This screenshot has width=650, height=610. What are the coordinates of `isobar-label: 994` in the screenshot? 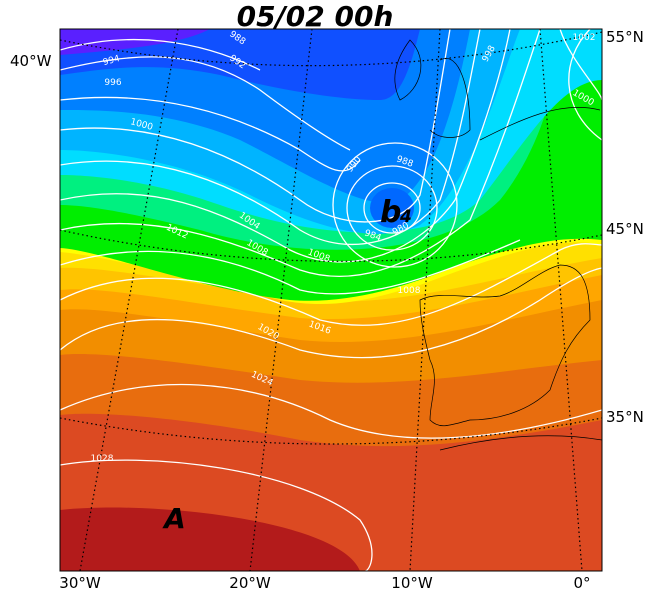 It's located at (111, 61).